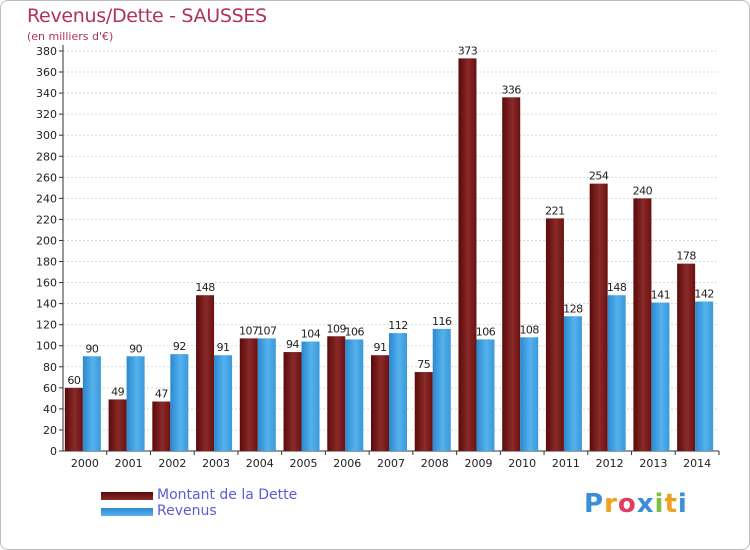 The image size is (750, 550). What do you see at coordinates (511, 89) in the screenshot?
I see `data-label: 336` at bounding box center [511, 89].